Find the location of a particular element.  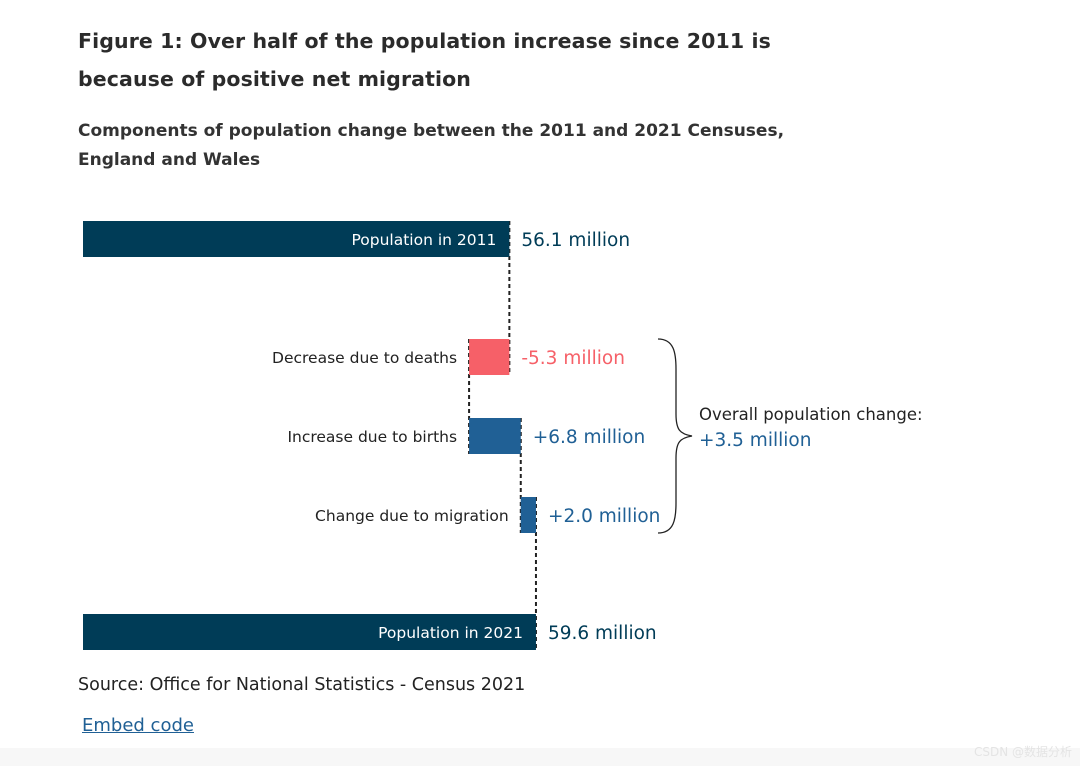

bar-population-in-2011 is located at coordinates (296, 239).